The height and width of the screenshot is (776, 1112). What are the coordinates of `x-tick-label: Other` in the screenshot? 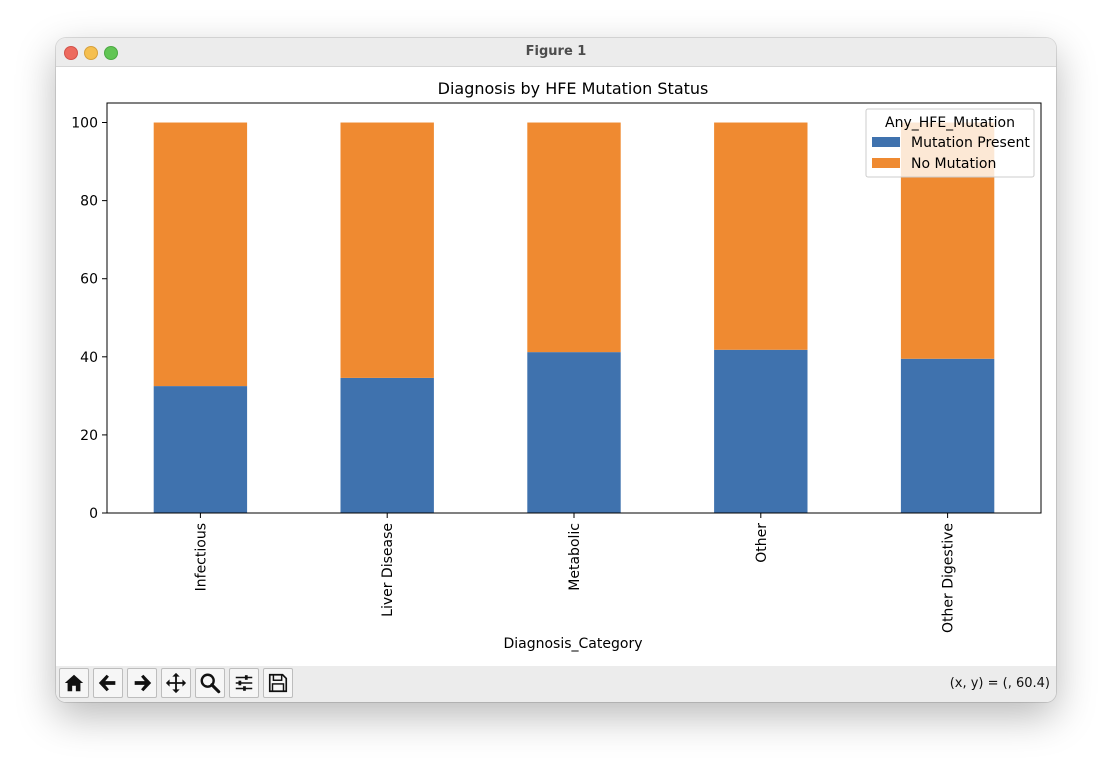 It's located at (762, 543).